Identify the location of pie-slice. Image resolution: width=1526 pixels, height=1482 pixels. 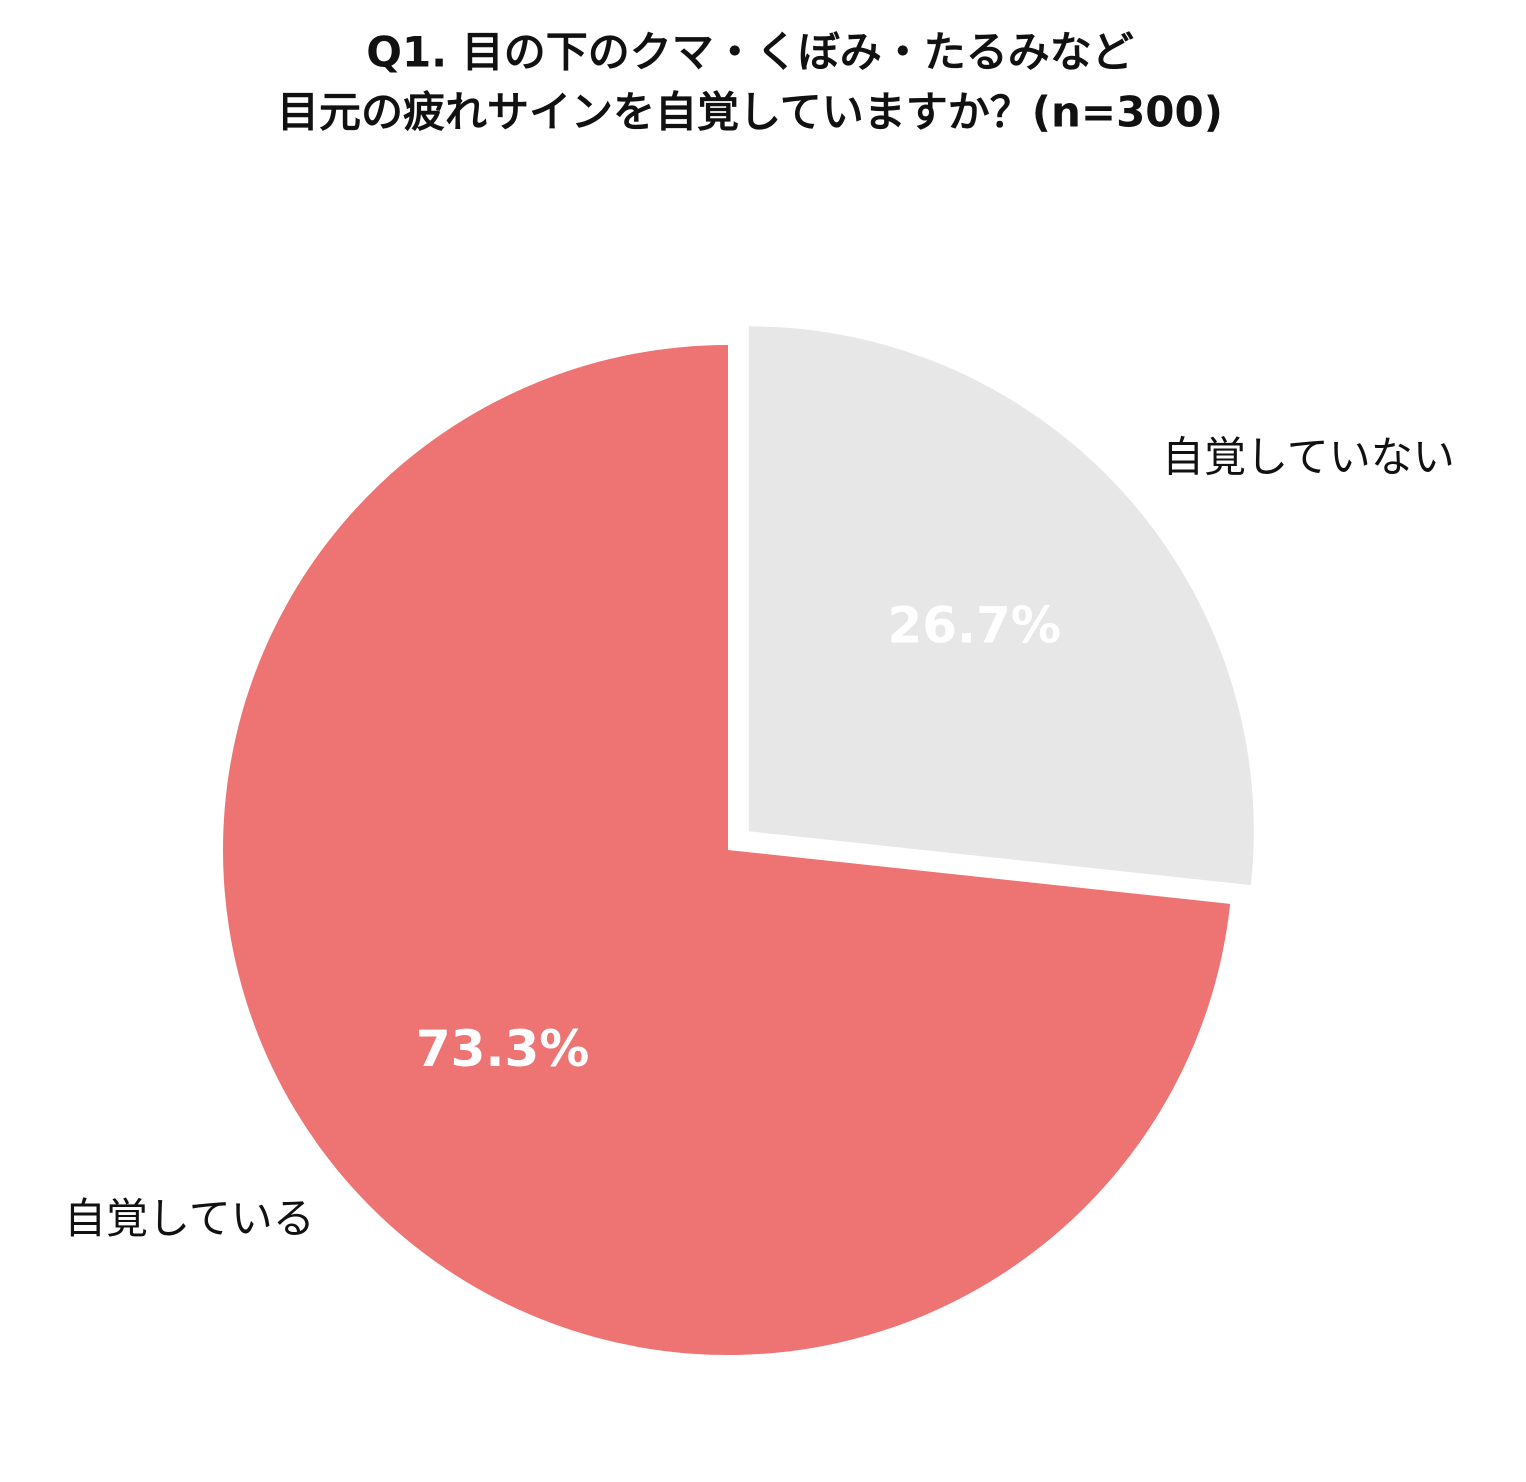
(1001, 606).